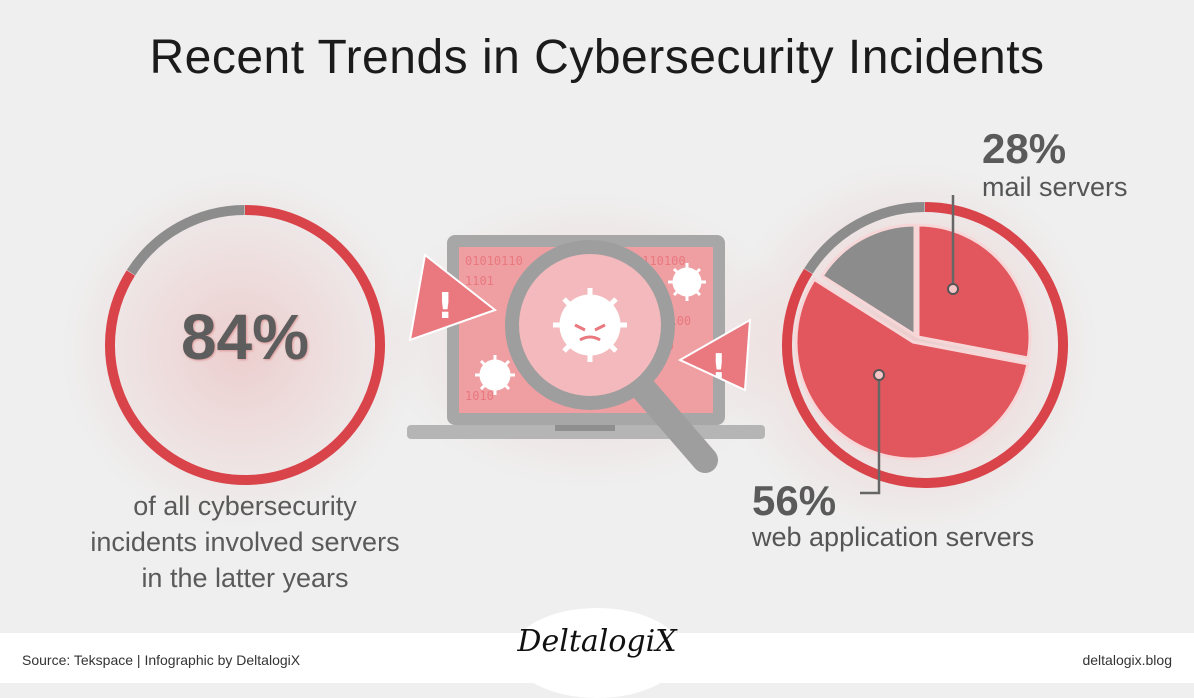  What do you see at coordinates (953, 241) in the screenshot?
I see `leader-line-mail` at bounding box center [953, 241].